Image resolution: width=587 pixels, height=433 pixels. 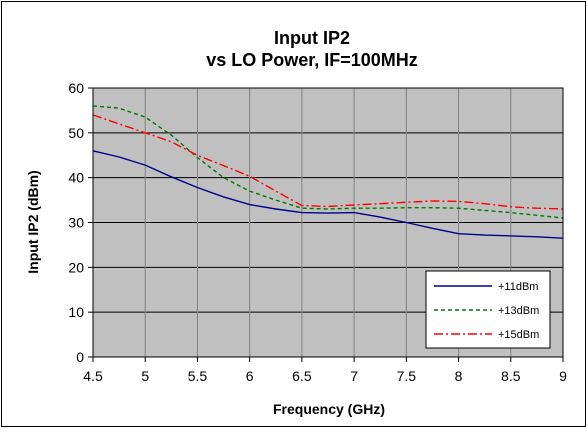 I want to click on x-tick-label: 9, so click(x=563, y=376).